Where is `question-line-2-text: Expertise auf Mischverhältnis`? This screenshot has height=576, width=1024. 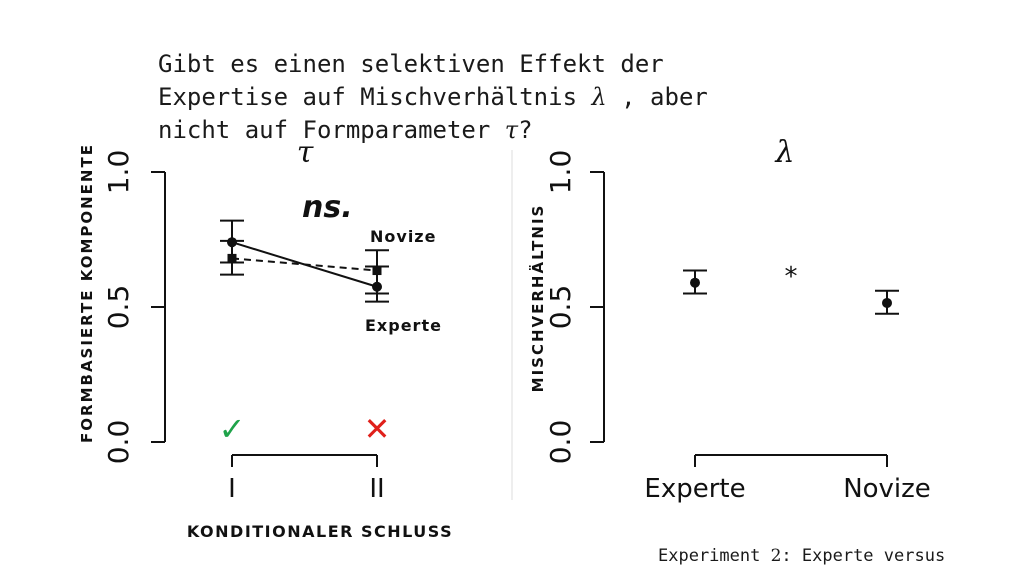
question-line-2-text: Expertise auf Mischverhältnis is located at coordinates (375, 97).